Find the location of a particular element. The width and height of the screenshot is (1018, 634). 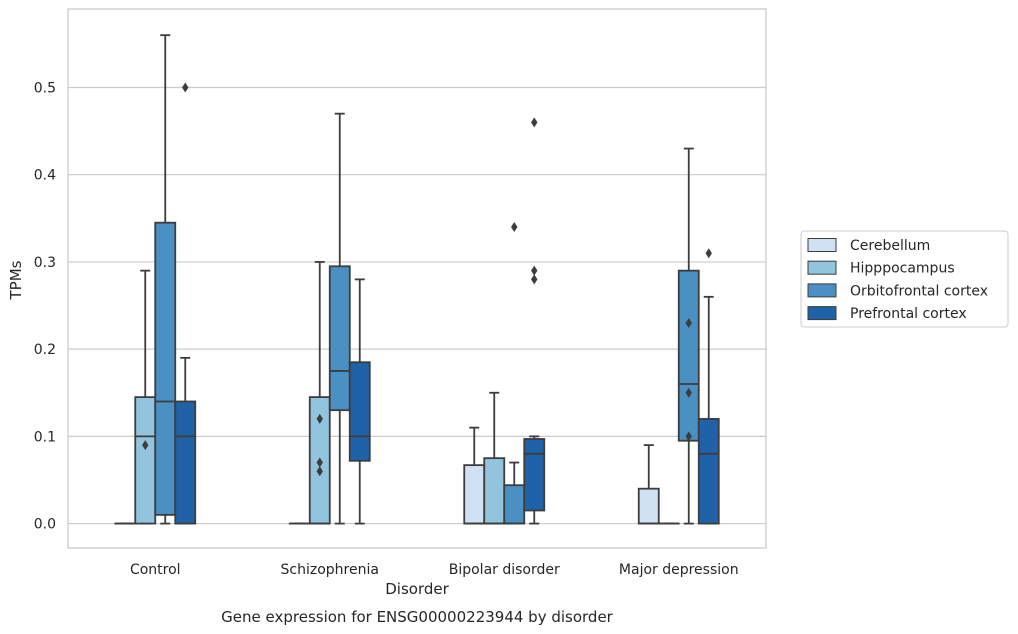

legend-frame is located at coordinates (904, 279).